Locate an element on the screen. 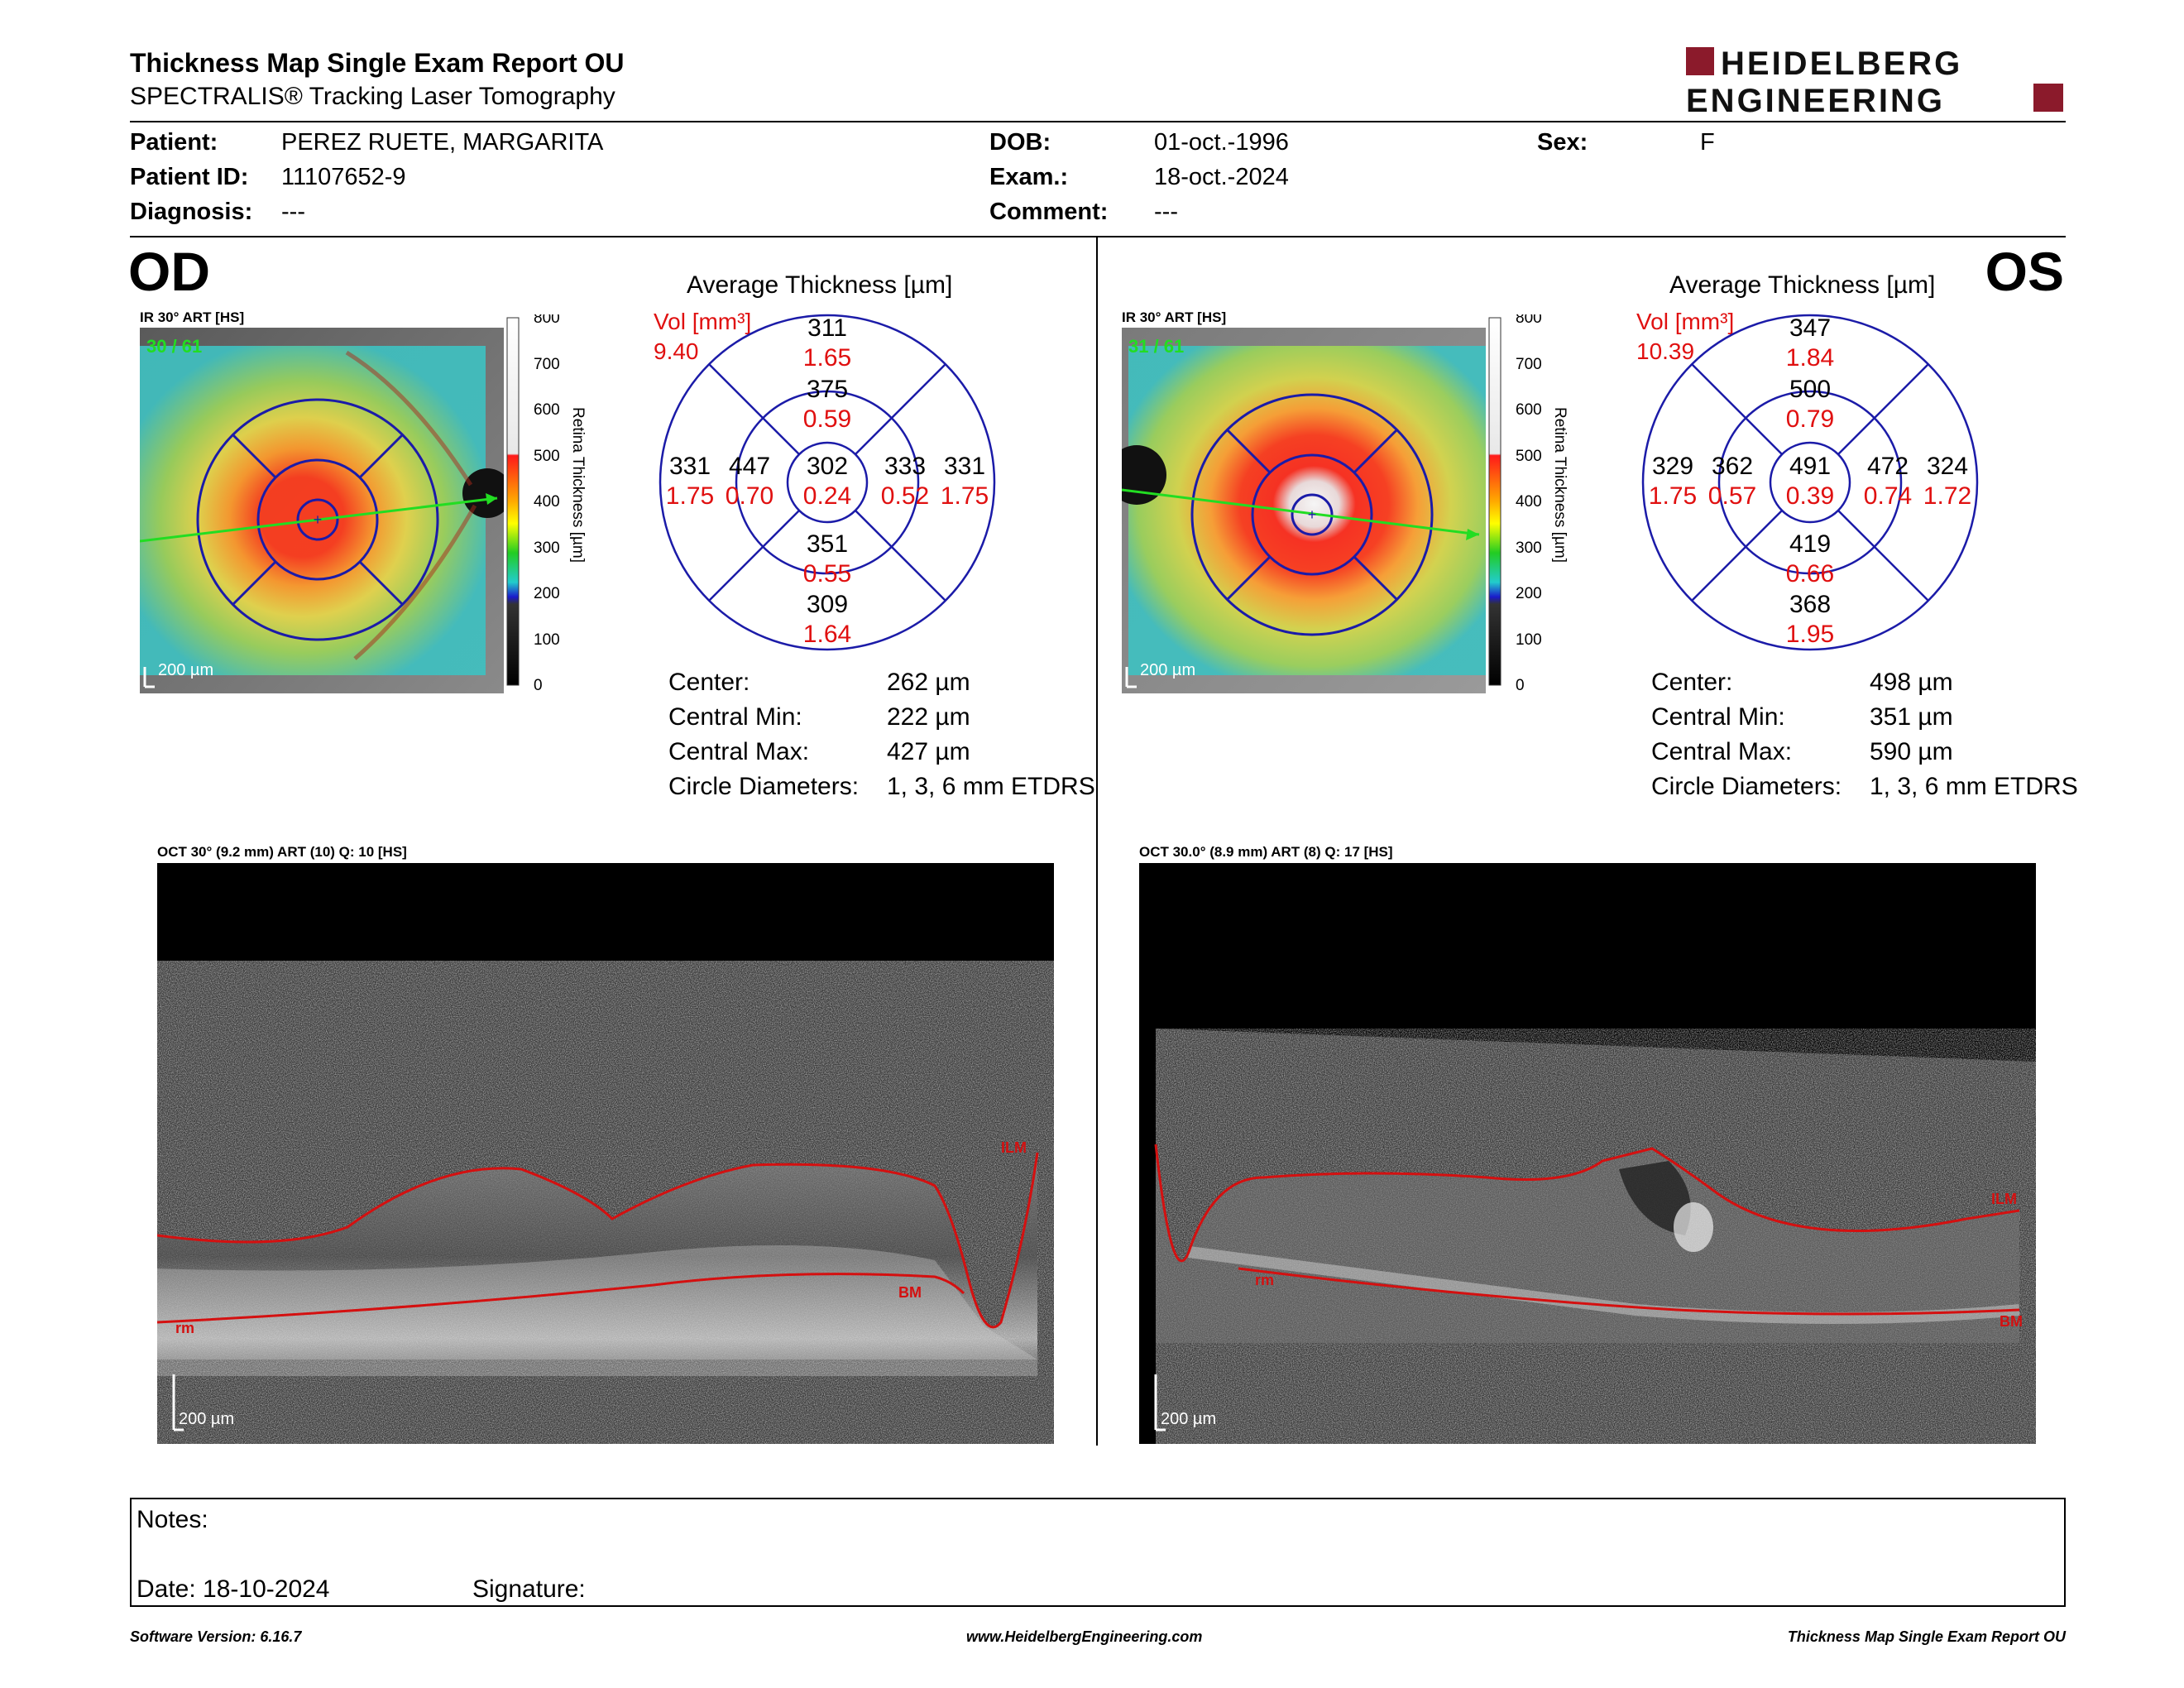 This screenshot has width=2184, height=1688. svg-text: 1.64 is located at coordinates (827, 634).